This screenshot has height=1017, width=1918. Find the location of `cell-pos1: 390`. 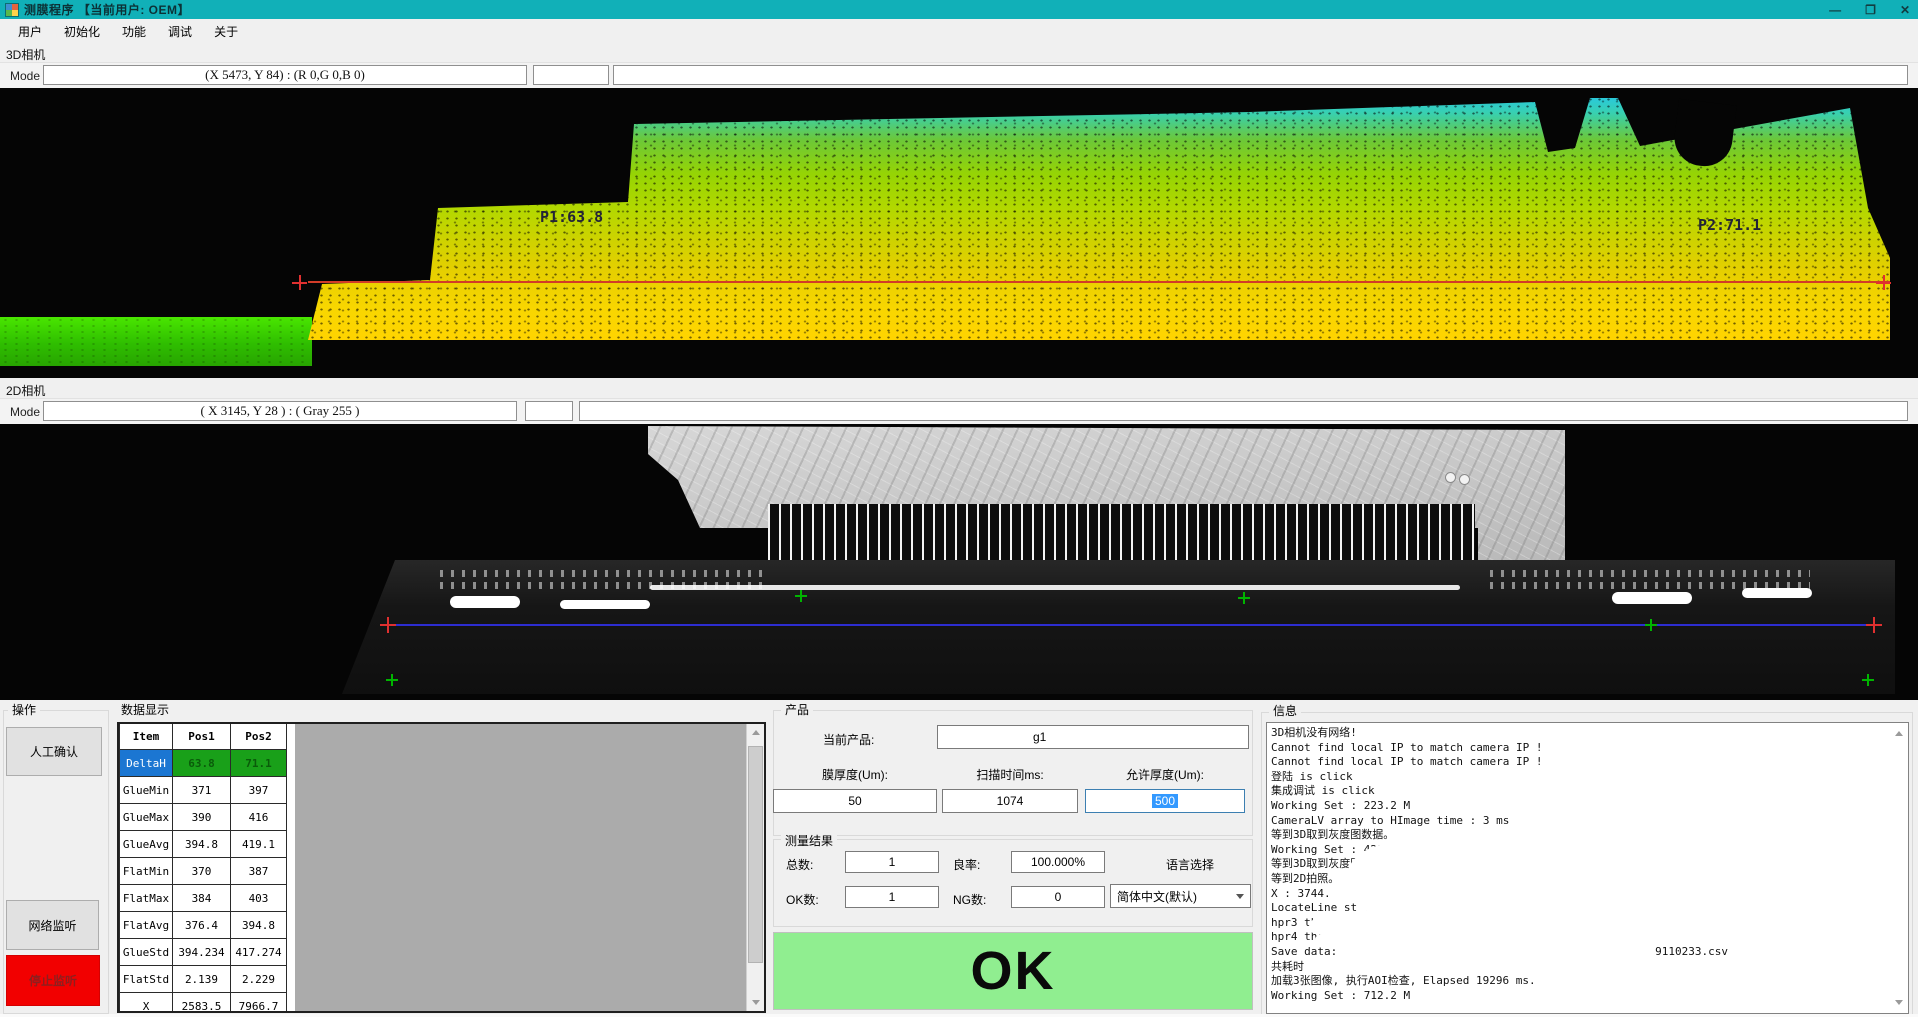

cell-pos1: 390 is located at coordinates (202, 817).